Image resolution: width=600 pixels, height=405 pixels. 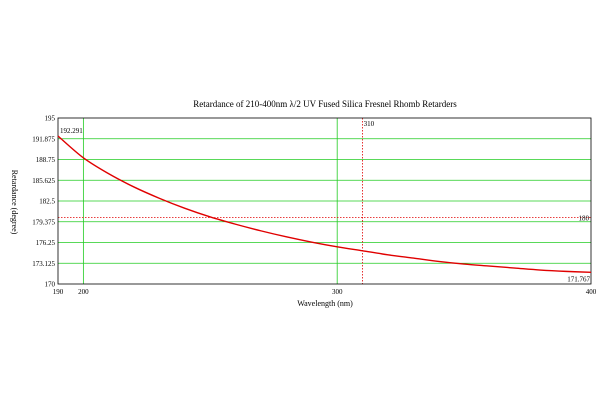 What do you see at coordinates (46, 160) in the screenshot?
I see `y-tick-label: 188.75` at bounding box center [46, 160].